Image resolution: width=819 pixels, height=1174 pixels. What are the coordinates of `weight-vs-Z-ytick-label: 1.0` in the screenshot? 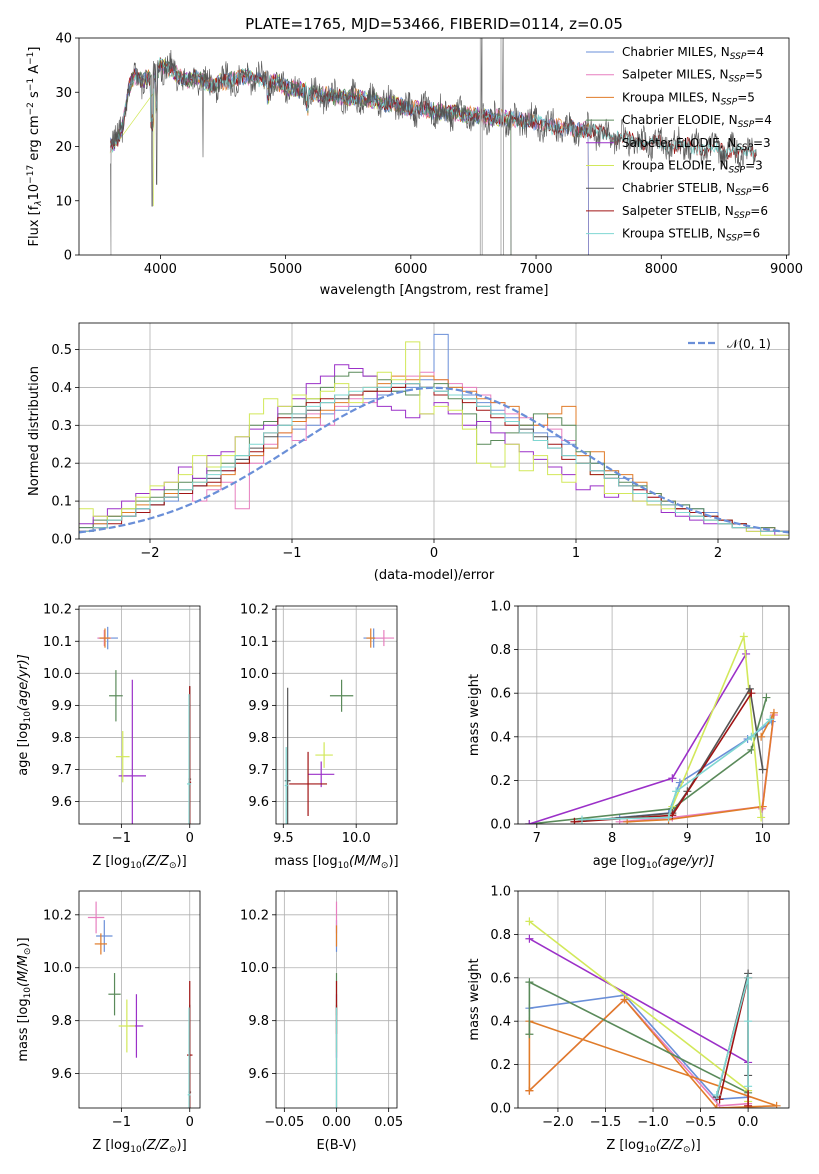 It's located at (500, 892).